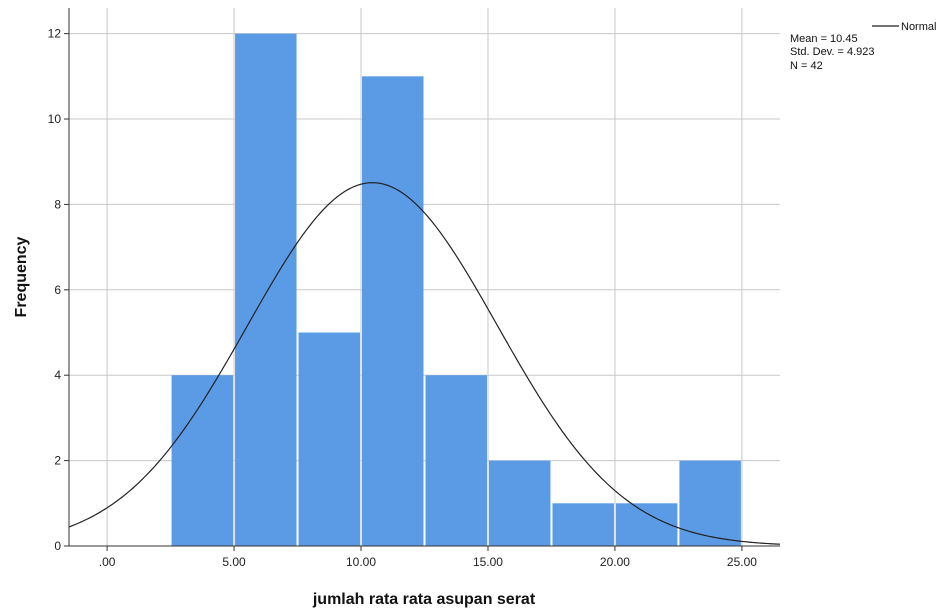 Image resolution: width=939 pixels, height=611 pixels. Describe the element at coordinates (21, 276) in the screenshot. I see `y-axis-title: Frequency` at that location.